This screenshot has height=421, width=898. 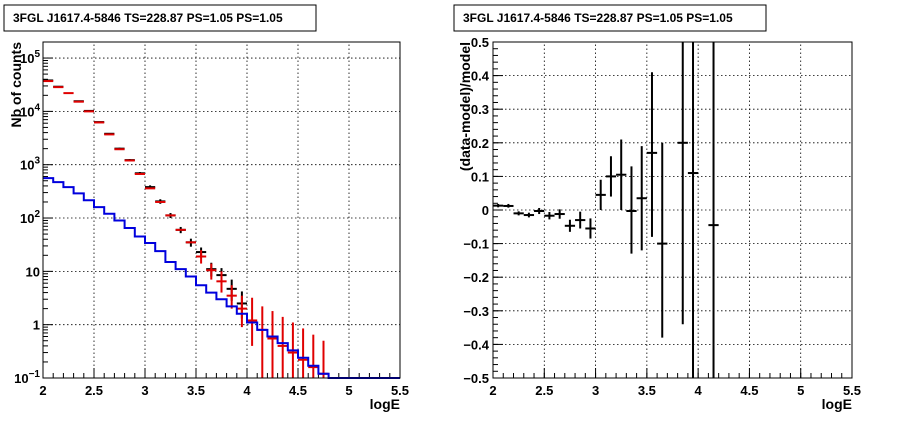 What do you see at coordinates (480, 76) in the screenshot?
I see `y-tick-label: 0.4` at bounding box center [480, 76].